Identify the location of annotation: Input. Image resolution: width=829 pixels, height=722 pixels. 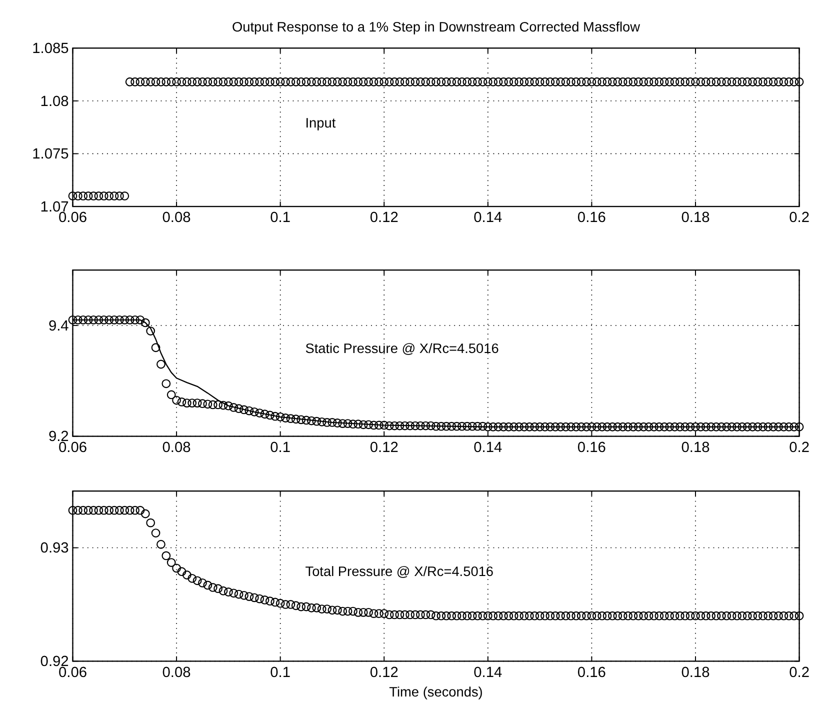
(320, 122).